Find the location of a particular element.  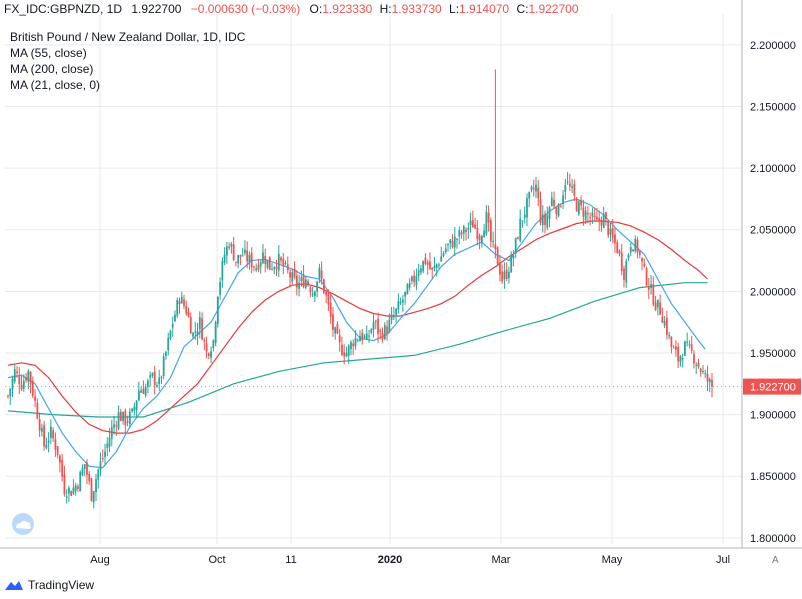

legend-ma55: MA (55, close) is located at coordinates (48, 53).